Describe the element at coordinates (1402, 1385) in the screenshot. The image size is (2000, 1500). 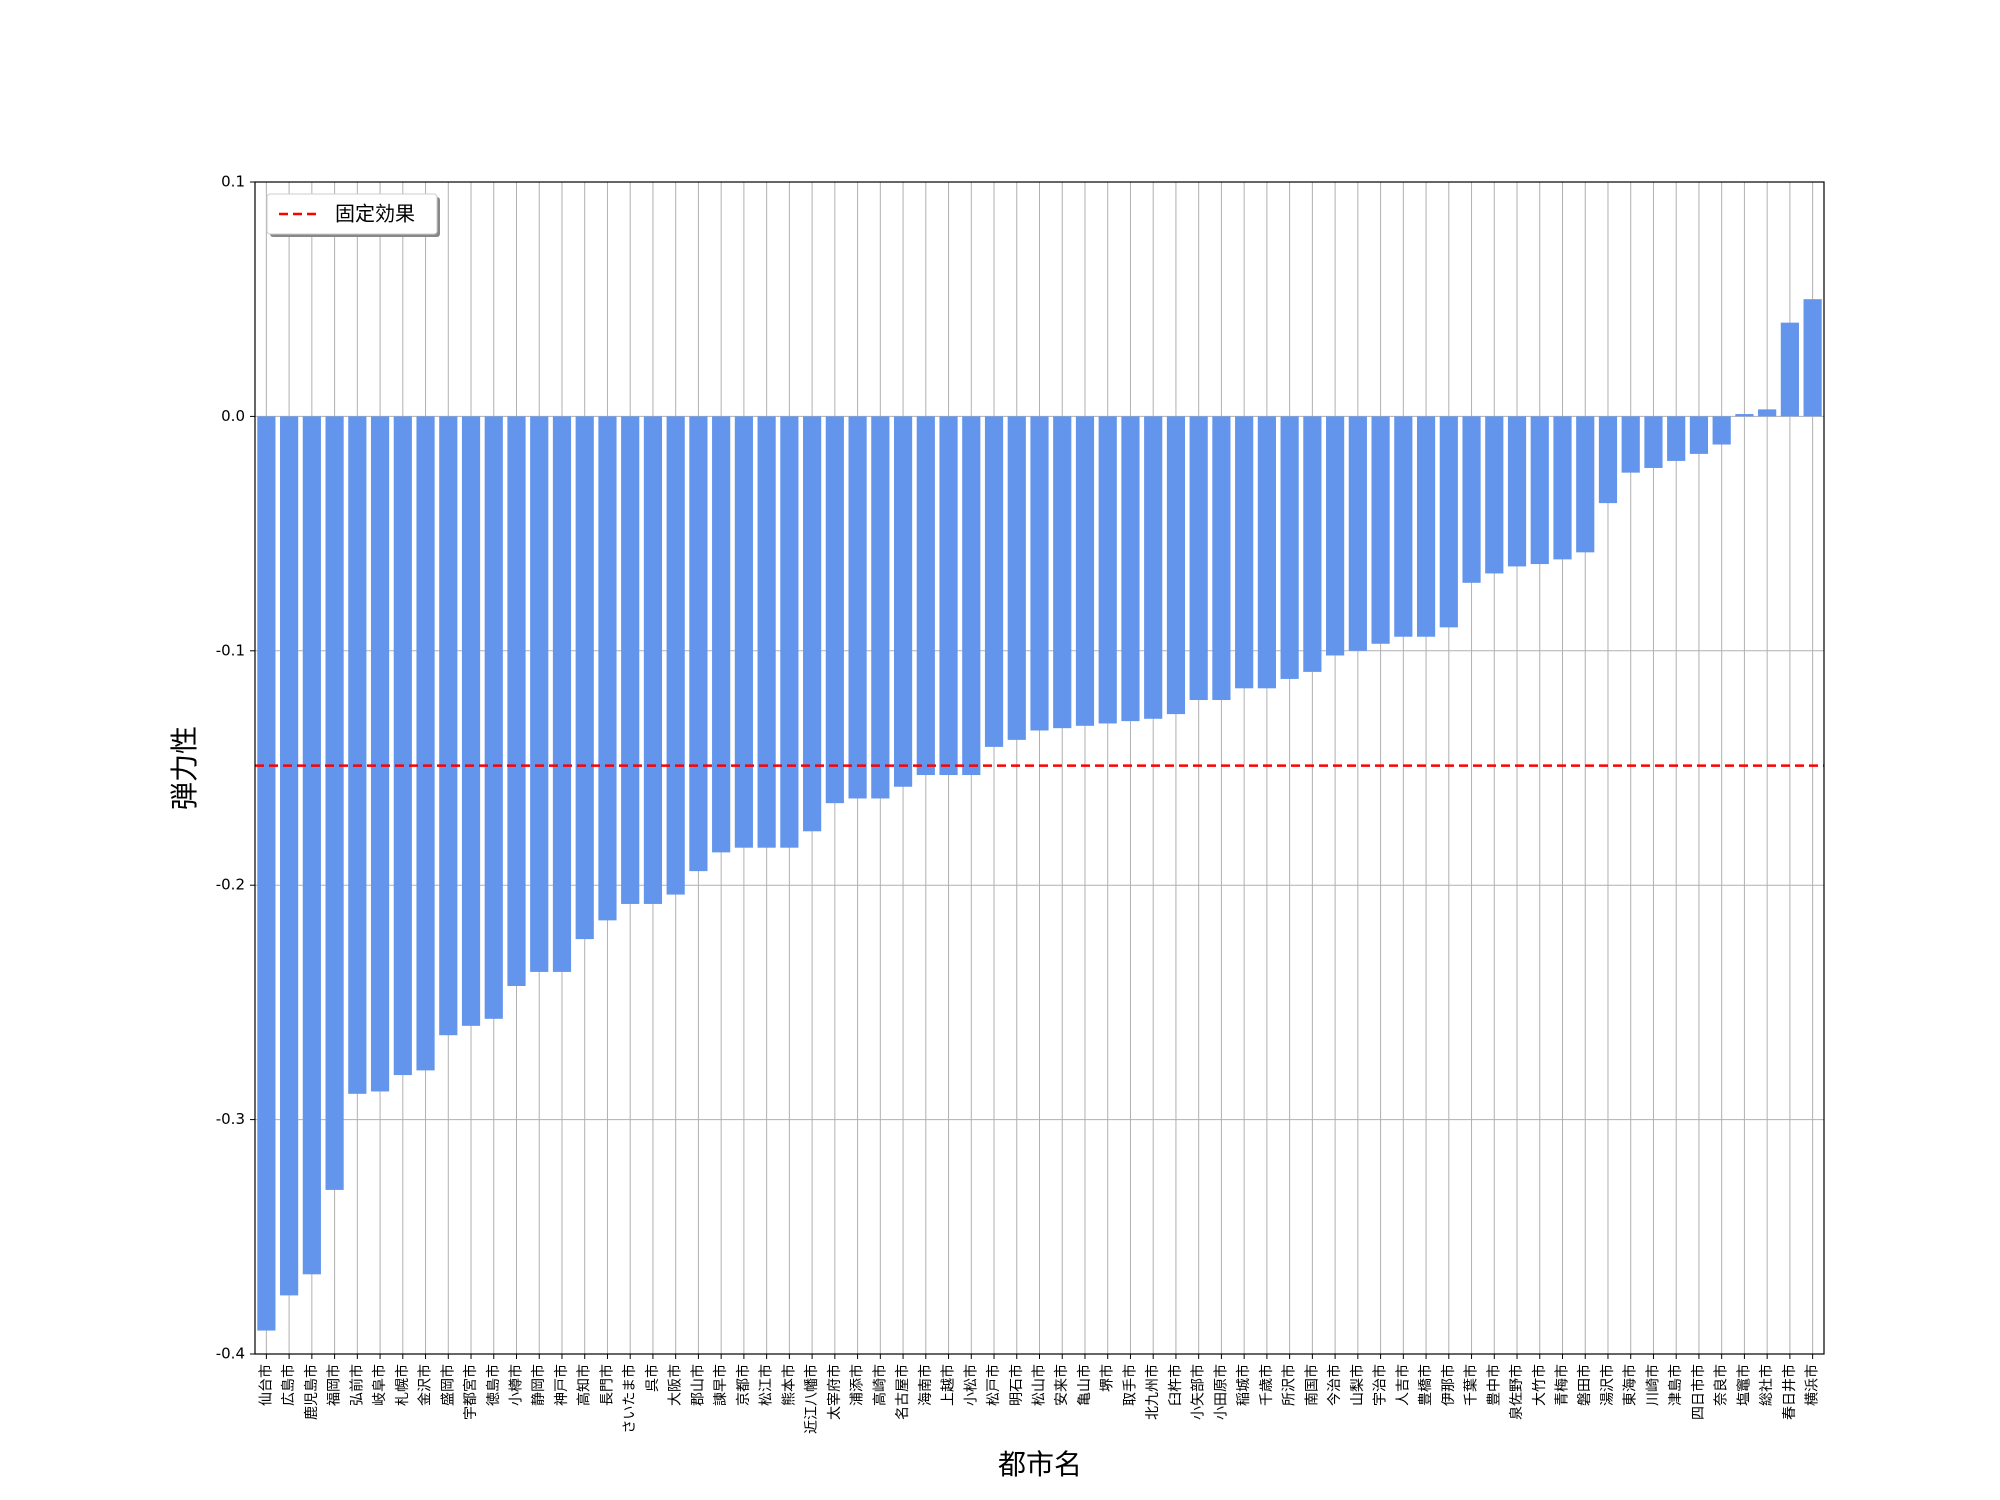
I see `x-tick-label: 人吉市` at that location.